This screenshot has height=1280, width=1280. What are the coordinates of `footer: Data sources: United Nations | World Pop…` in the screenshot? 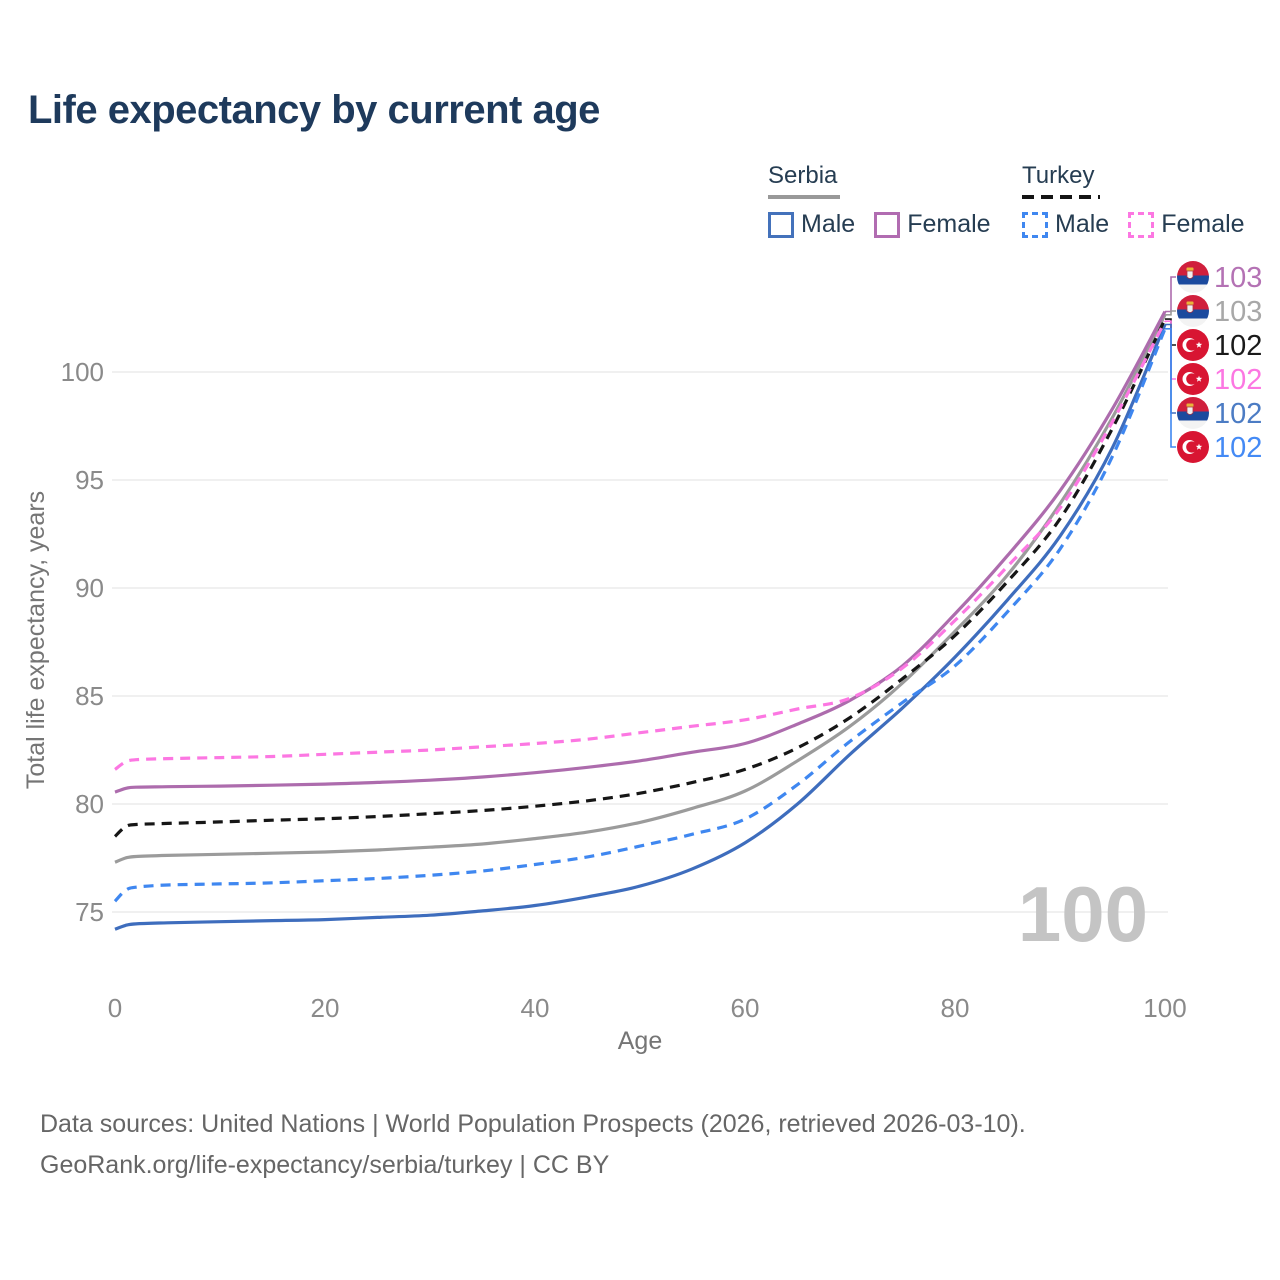 It's located at (533, 1145).